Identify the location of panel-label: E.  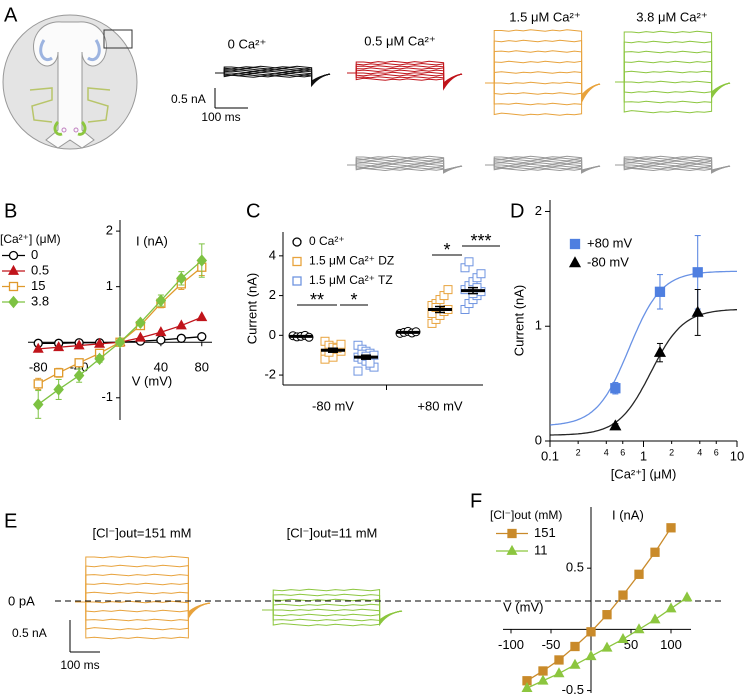
(10, 521).